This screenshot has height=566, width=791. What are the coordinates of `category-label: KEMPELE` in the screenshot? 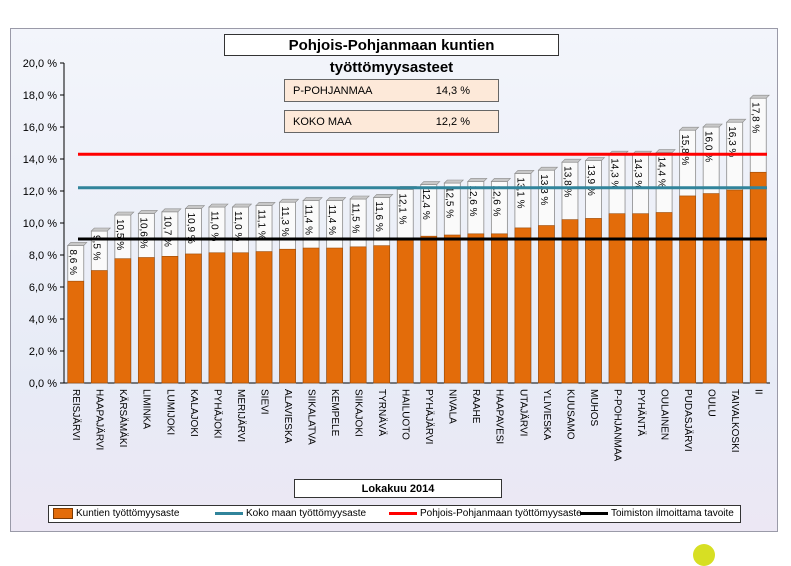 It's located at (334, 413).